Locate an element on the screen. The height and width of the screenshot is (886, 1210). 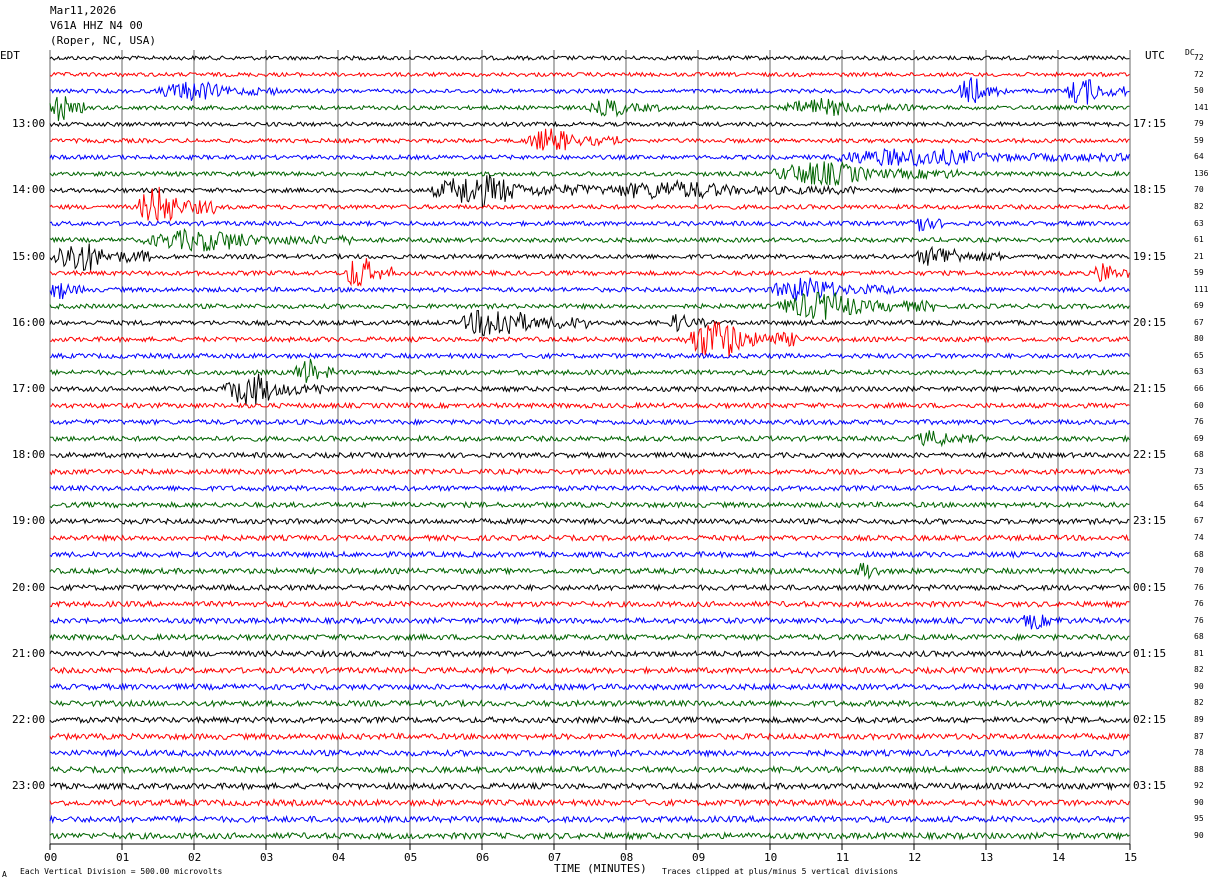
x-tick-label: 12 is located at coordinates (915, 857).